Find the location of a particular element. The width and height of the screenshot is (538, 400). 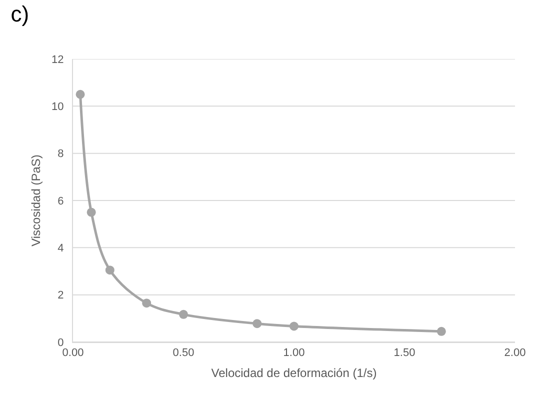

y-tick-label: 2 is located at coordinates (61, 296).